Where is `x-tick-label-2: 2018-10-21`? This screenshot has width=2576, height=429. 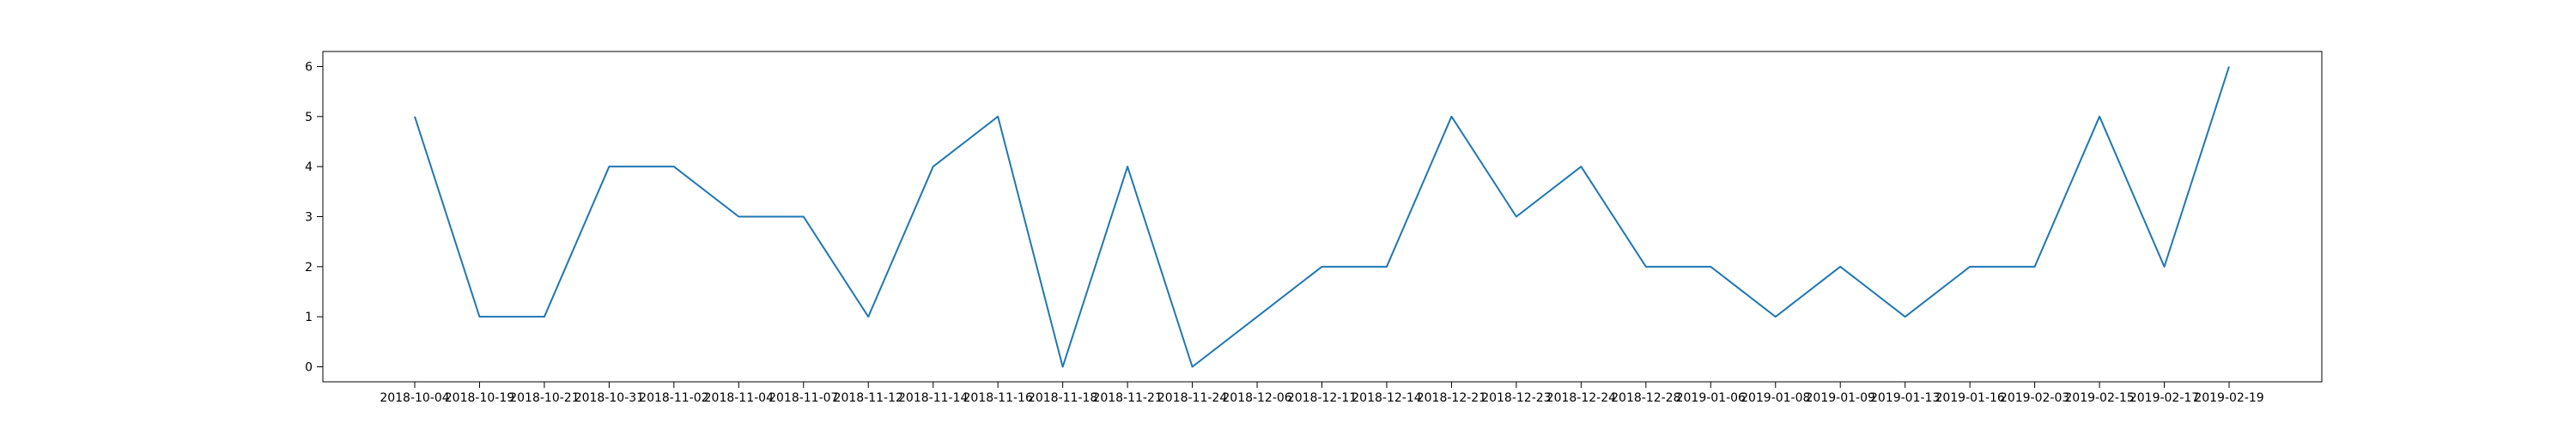 x-tick-label-2: 2018-10-21 is located at coordinates (544, 398).